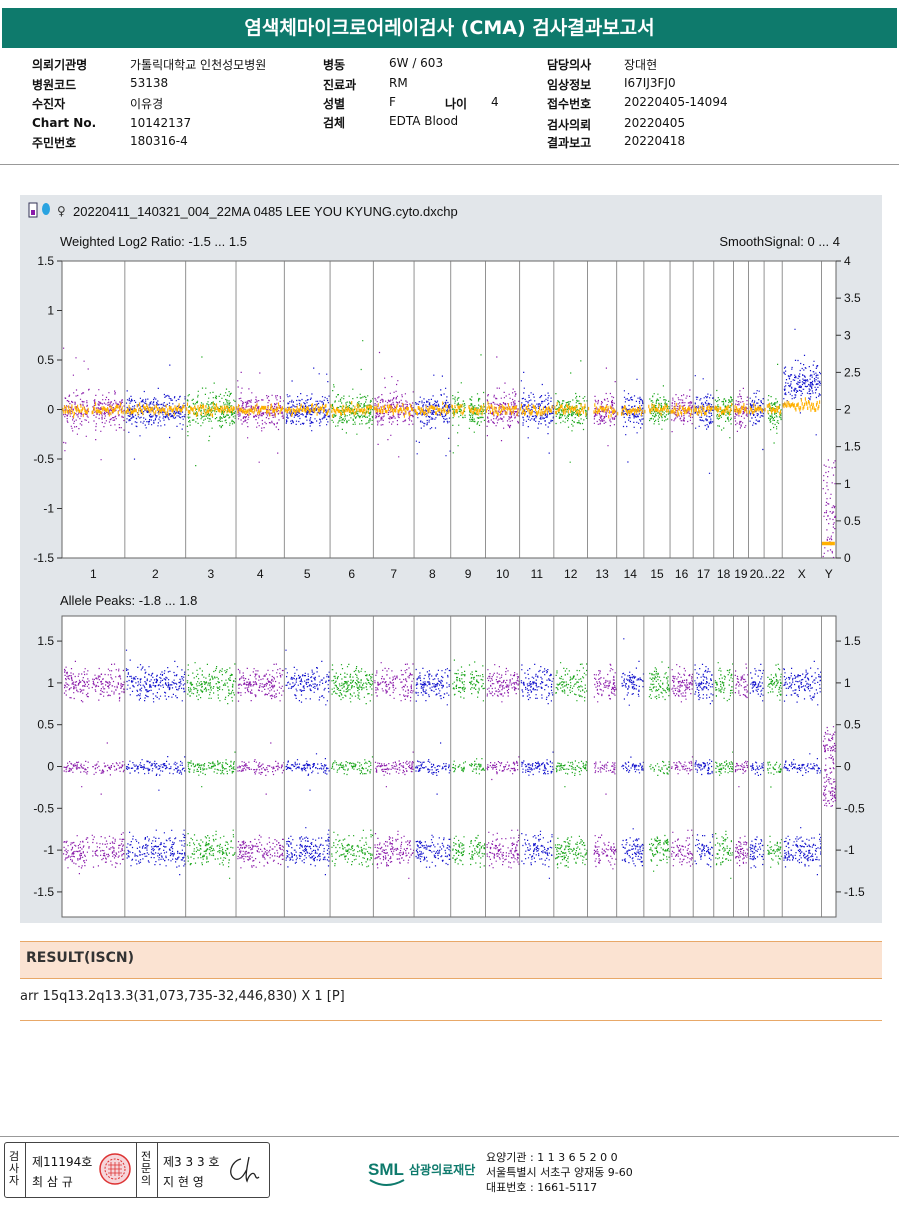 Image resolution: width=899 pixels, height=1206 pixels. Describe the element at coordinates (641, 65) in the screenshot. I see `info-value-doctor: 장대현` at that location.